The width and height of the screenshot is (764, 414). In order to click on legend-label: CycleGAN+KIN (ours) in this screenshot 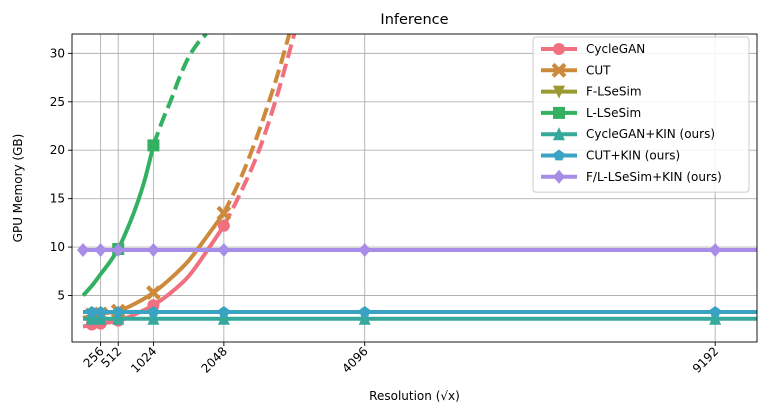, I will do `click(650, 134)`.